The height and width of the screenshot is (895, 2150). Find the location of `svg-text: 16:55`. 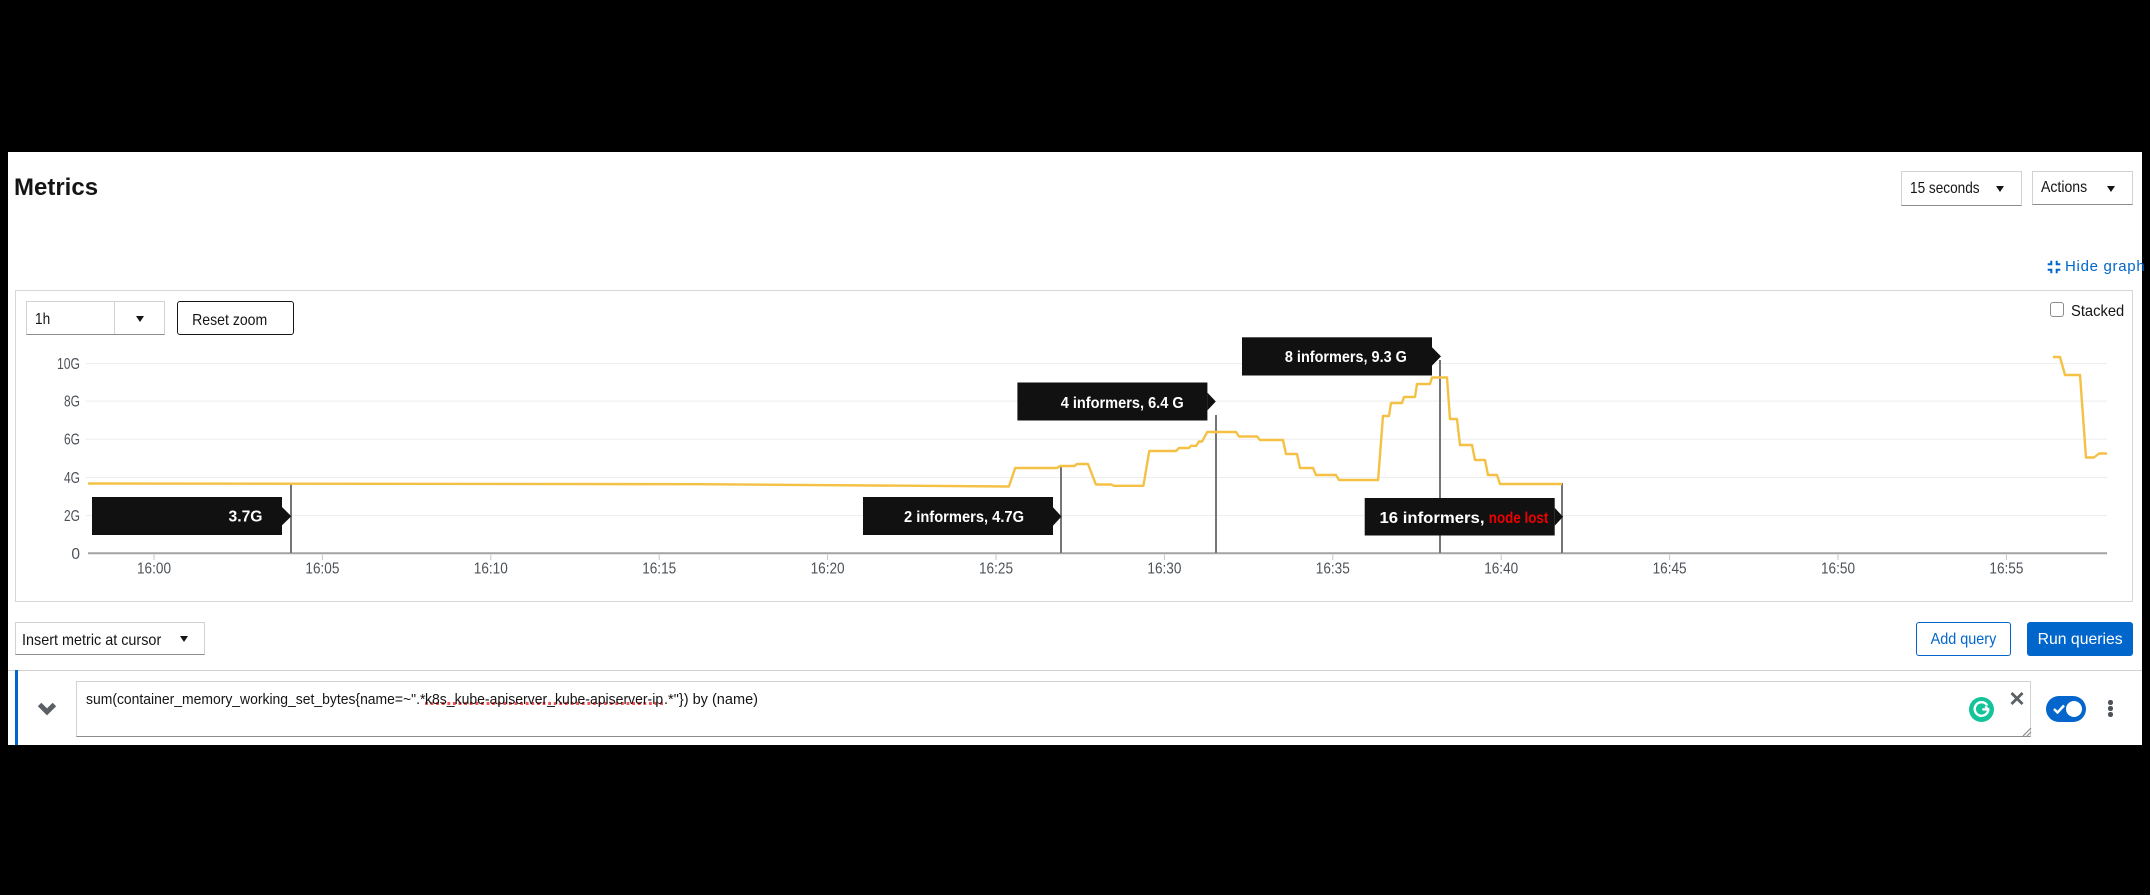

svg-text: 16:55 is located at coordinates (2006, 568).